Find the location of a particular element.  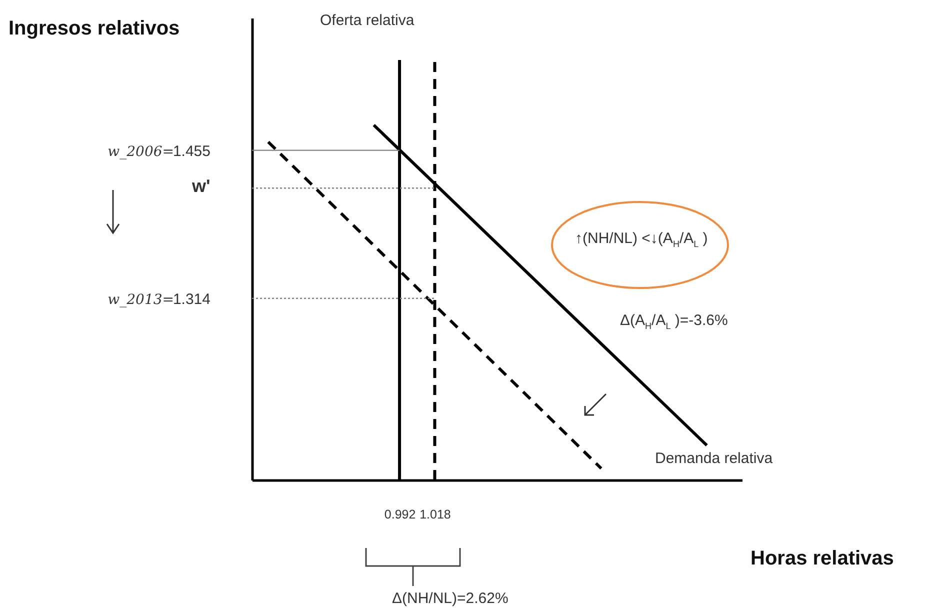

text: w_2006= is located at coordinates (141, 152).